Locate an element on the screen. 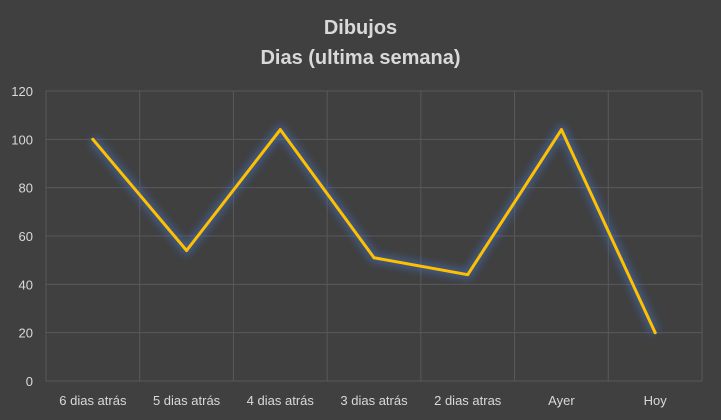  y-tick-label: 80 is located at coordinates (26, 188).